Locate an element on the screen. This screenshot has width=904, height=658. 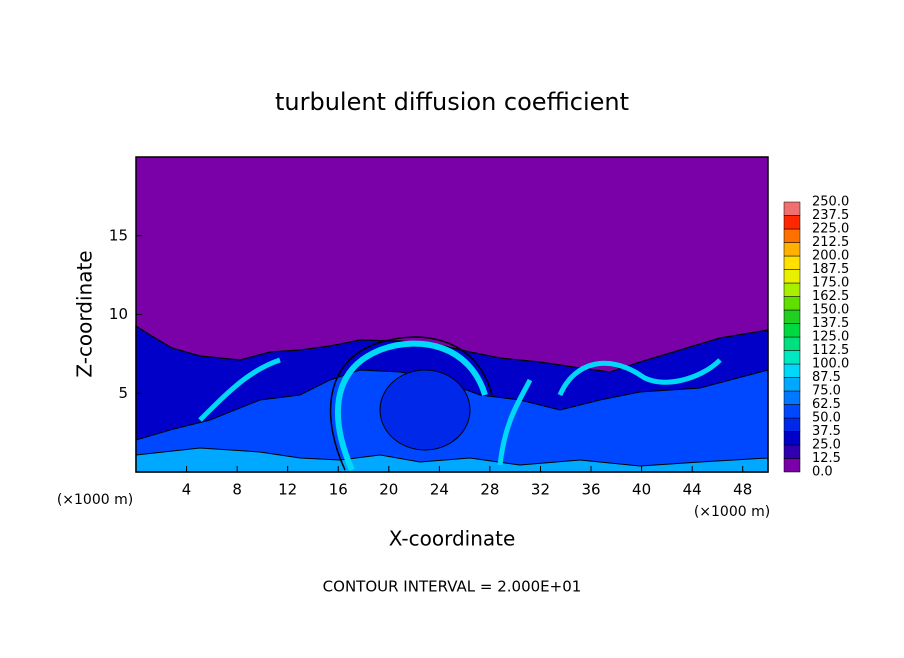
x-tick-label: 32 is located at coordinates (540, 490).